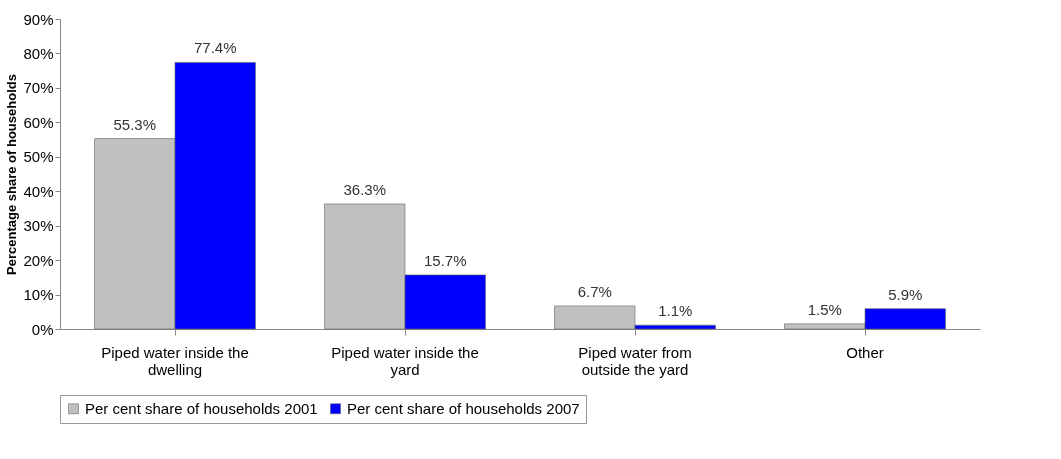 This screenshot has width=1061, height=459. I want to click on data-label: 77.4%, so click(215, 48).